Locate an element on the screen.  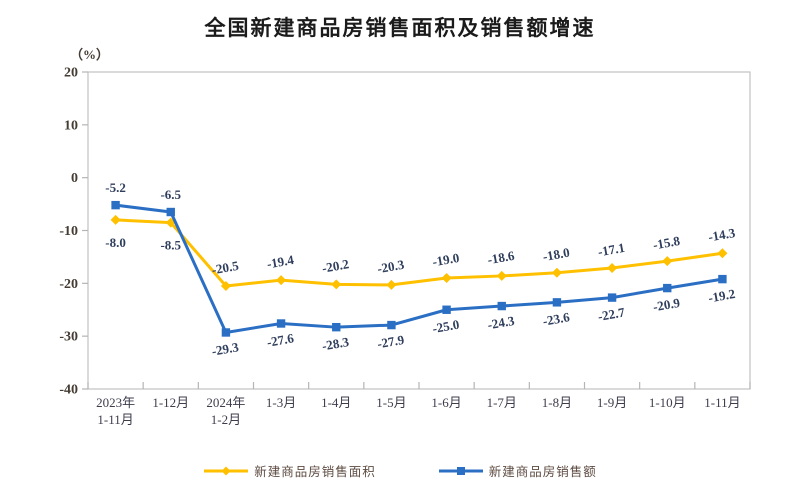
legend-item-sales-amount: 新建商品房销售额 is located at coordinates (517, 470).